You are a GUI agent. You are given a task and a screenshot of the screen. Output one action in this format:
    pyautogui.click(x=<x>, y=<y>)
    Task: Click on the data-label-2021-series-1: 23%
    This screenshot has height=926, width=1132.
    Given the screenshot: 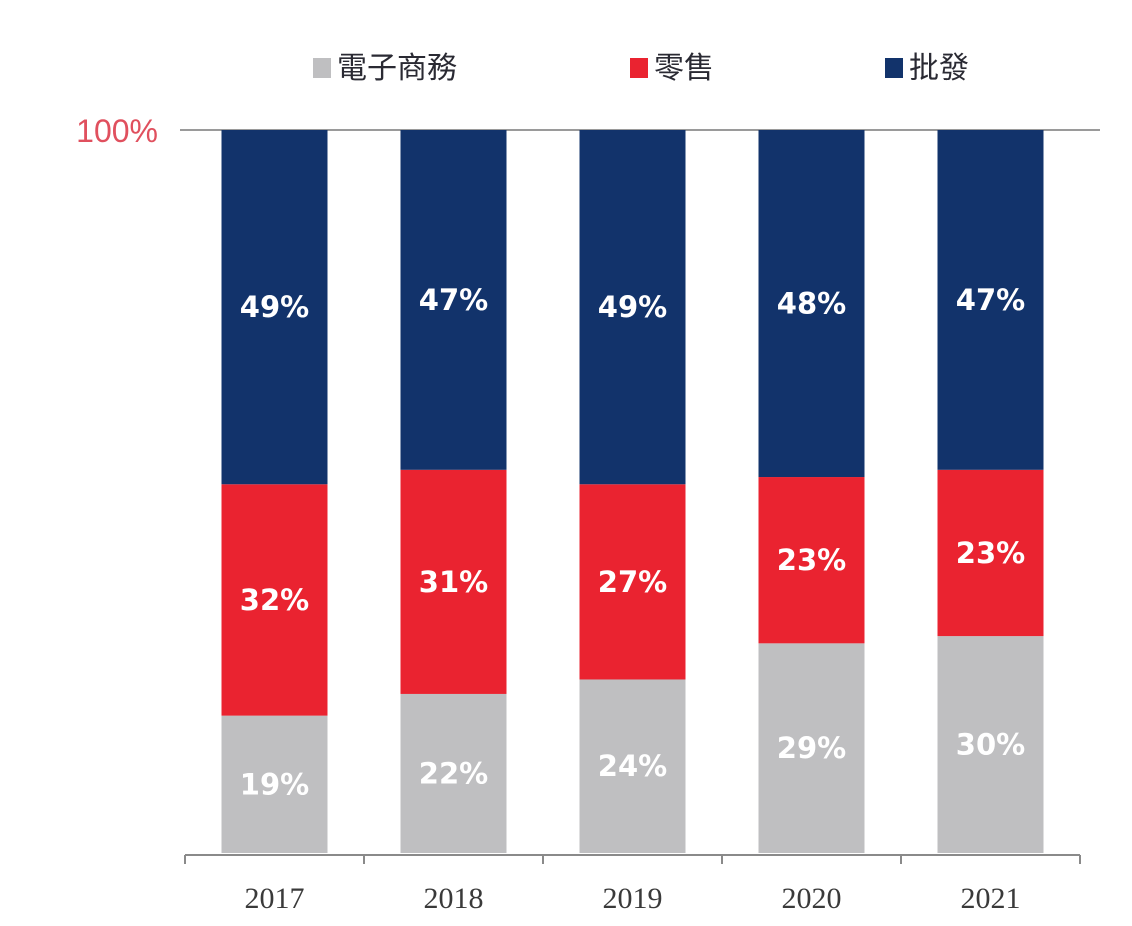 What is the action you would take?
    pyautogui.click(x=990, y=553)
    